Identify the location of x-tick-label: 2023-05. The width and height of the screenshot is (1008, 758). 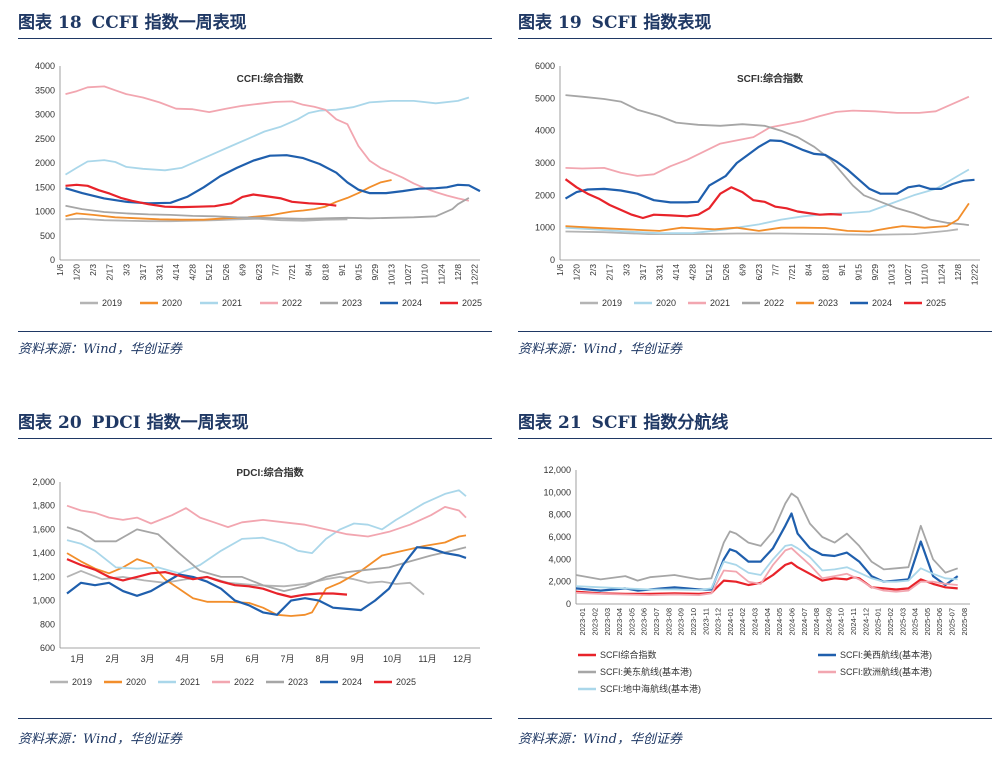
(631, 622).